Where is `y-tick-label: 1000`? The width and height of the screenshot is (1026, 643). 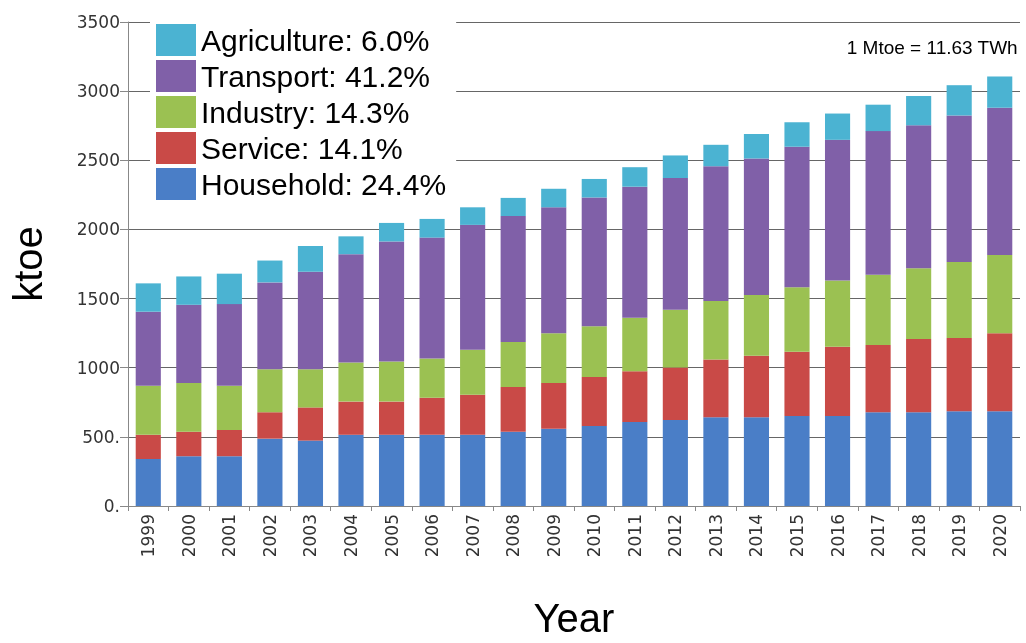
y-tick-label: 1000 is located at coordinates (98, 367).